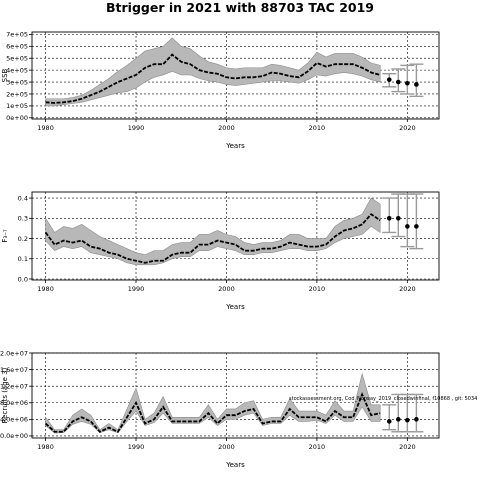 The image size is (480, 480). What do you see at coordinates (23, 259) in the screenshot?
I see `y-tick-label: 0.1` at bounding box center [23, 259].